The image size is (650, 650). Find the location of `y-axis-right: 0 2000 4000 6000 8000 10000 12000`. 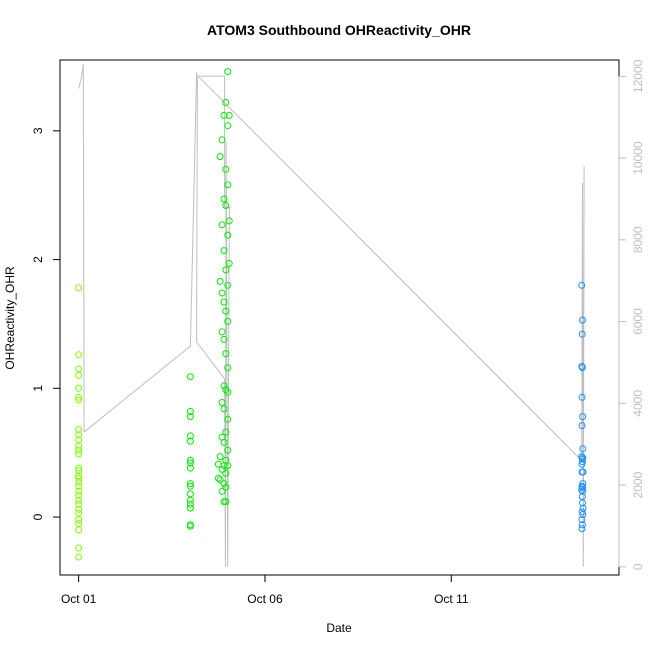

y-axis-right: 0 2000 4000 6000 8000 10000 12000 is located at coordinates (631, 314).